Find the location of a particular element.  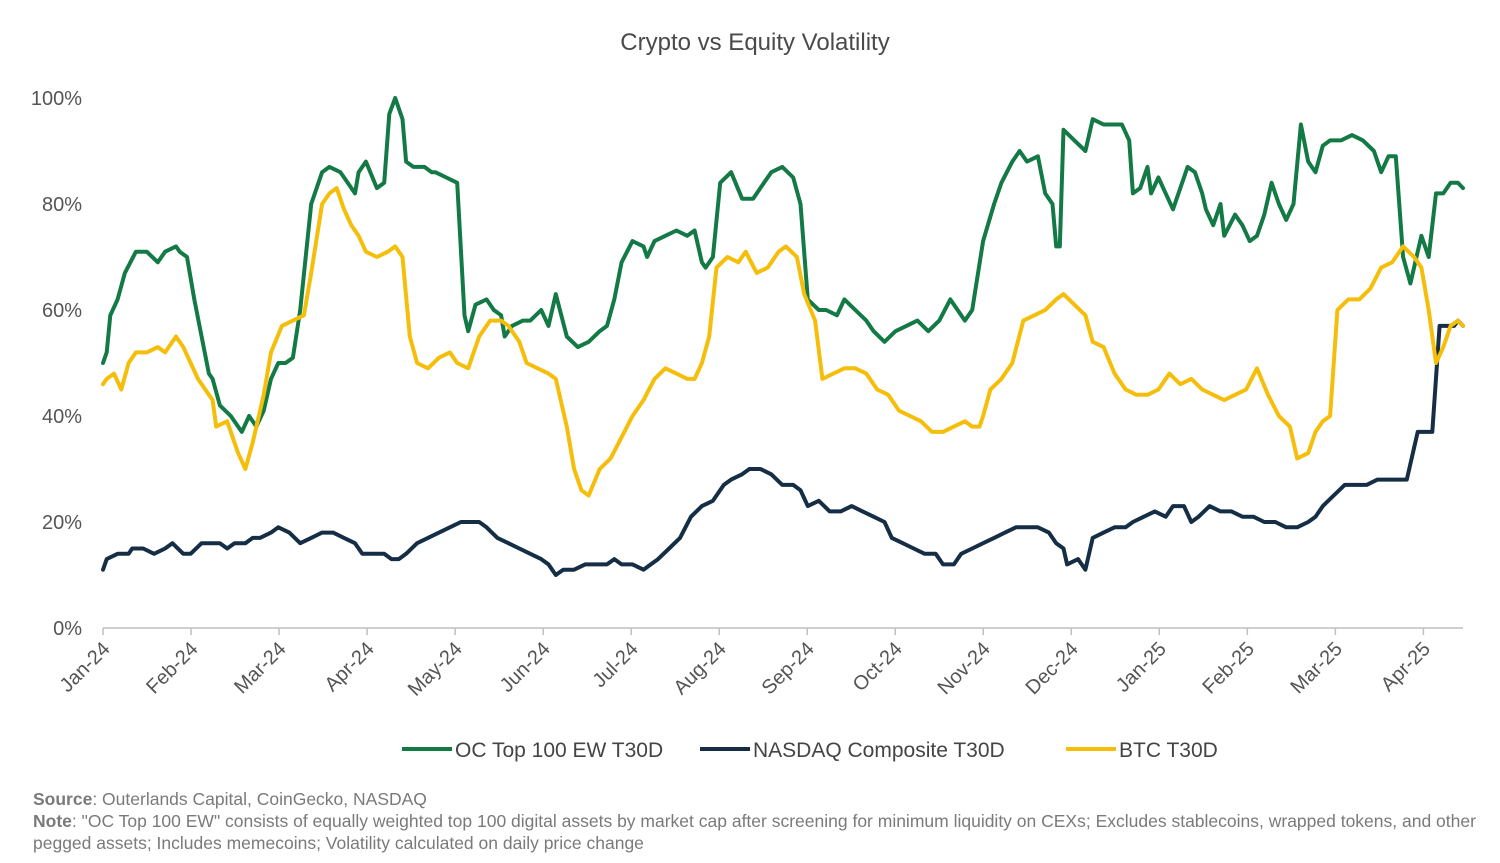

y-tick-label: 20% is located at coordinates (62, 523).